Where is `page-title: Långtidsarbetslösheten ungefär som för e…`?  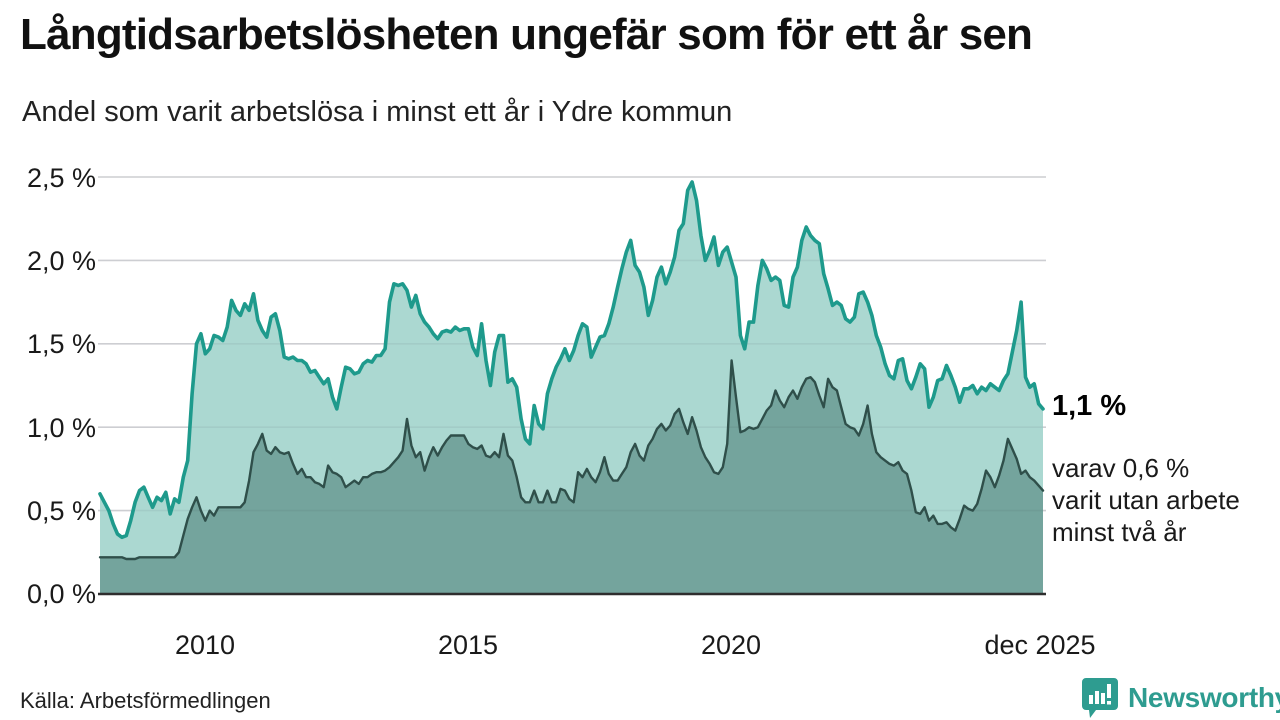 page-title: Långtidsarbetslösheten ungefär som för e… is located at coordinates (526, 34).